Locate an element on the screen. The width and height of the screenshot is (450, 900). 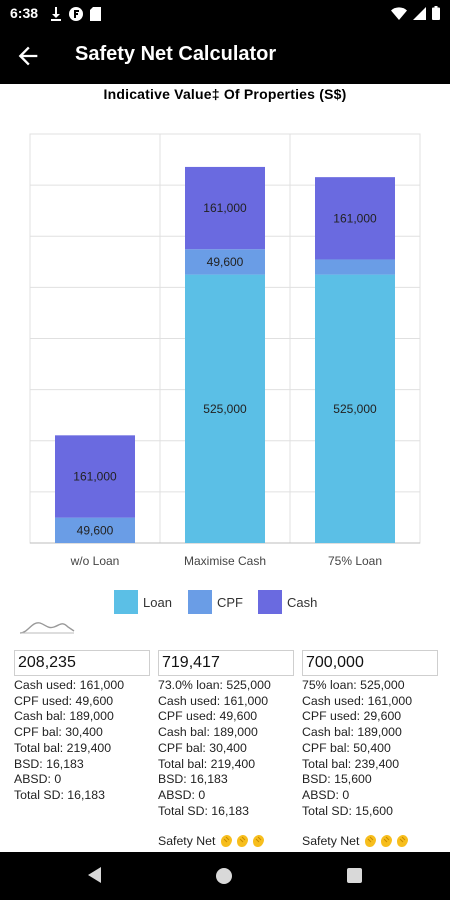
price-input-wo-loan is located at coordinates (82, 663).